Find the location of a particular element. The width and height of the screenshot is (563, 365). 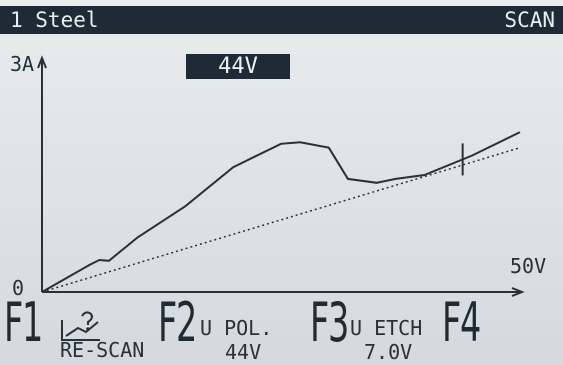

title-bar: 1 Steel SCAN is located at coordinates (281, 20).